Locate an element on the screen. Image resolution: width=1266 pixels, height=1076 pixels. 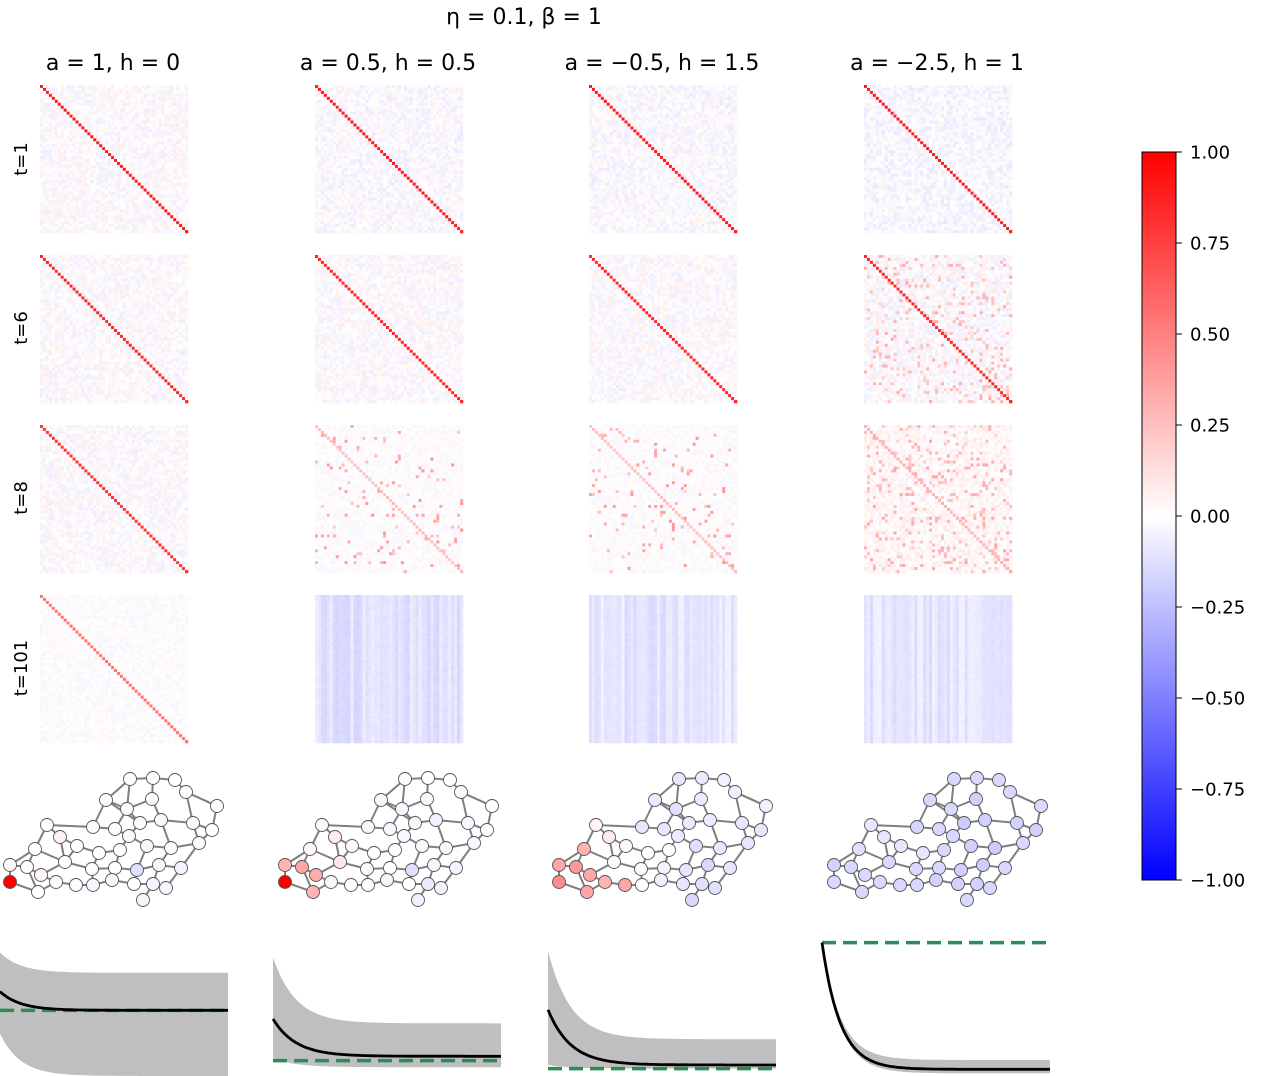
column-header-1: a = 1, h = 0 is located at coordinates (113, 63).